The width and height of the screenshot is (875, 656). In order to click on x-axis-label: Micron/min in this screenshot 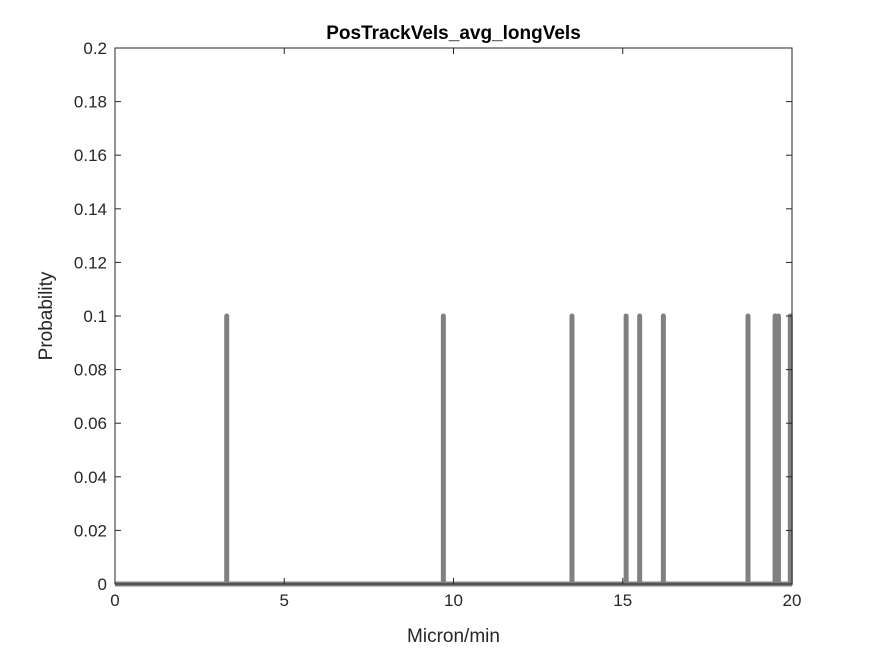, I will do `click(453, 636)`.